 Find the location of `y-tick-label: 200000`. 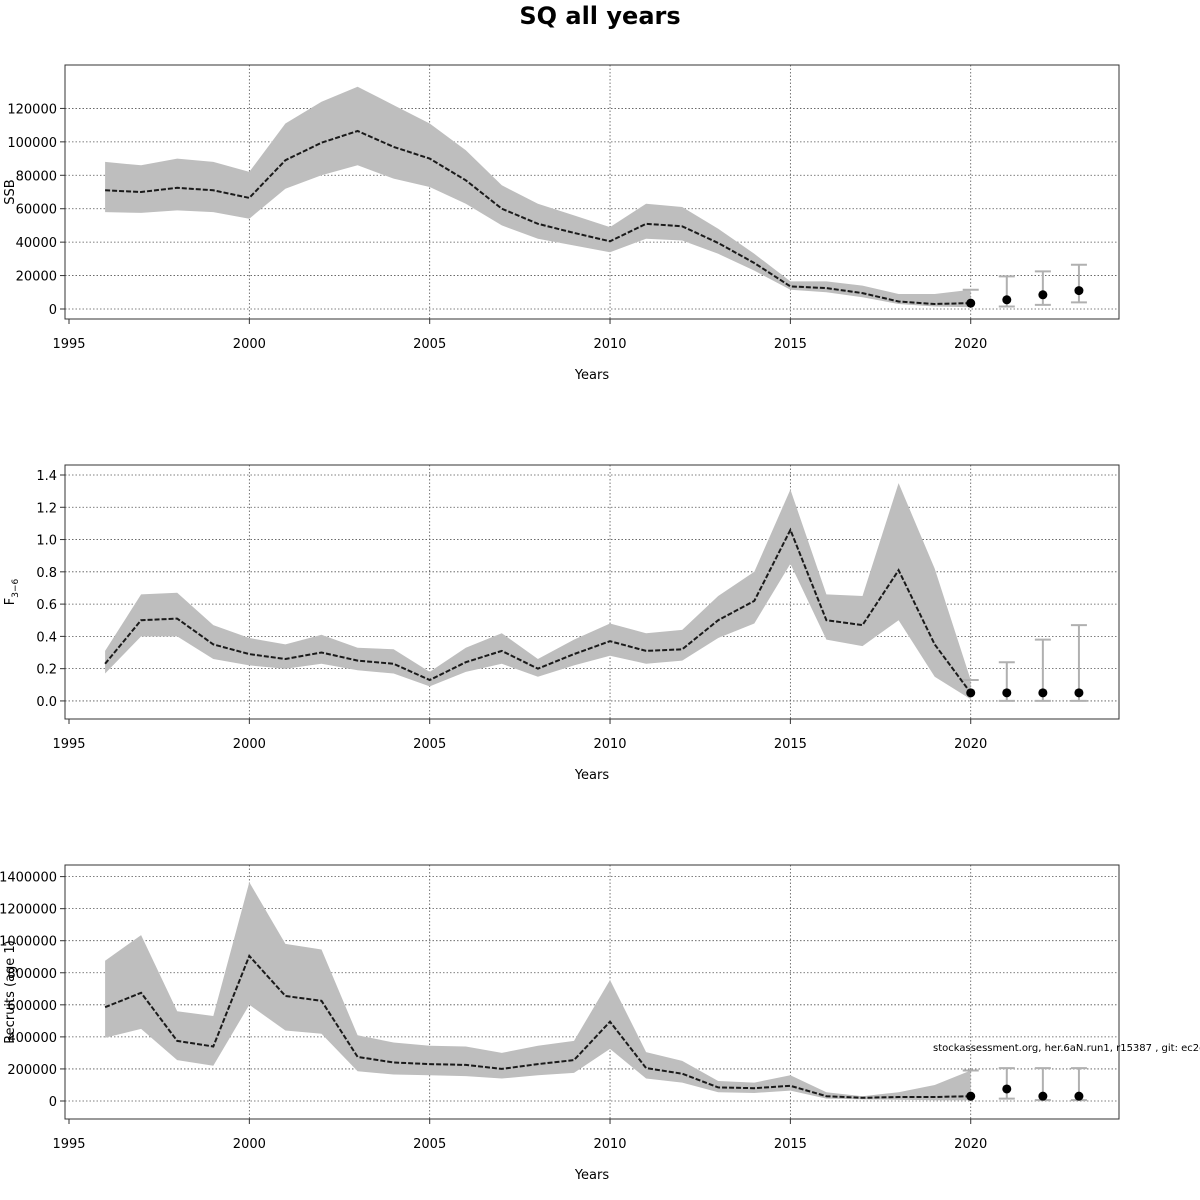

y-tick-label: 200000 is located at coordinates (32, 1070).